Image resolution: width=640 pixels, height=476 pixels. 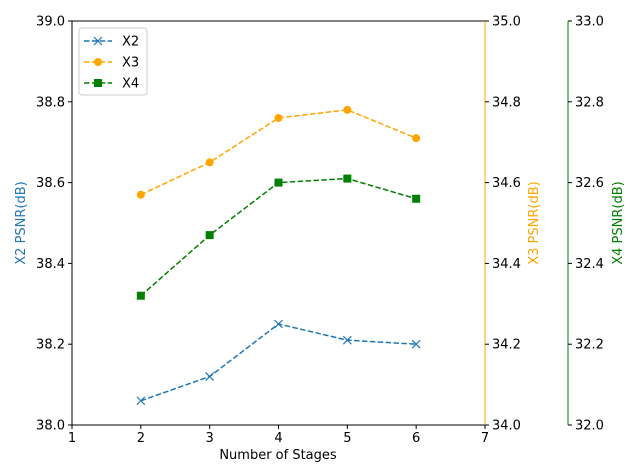 I want to click on x3-axis: 34.0 34.2 34.4 34.6 34.8 35.0 X3 PSNR(dB), so click(x=513, y=224).